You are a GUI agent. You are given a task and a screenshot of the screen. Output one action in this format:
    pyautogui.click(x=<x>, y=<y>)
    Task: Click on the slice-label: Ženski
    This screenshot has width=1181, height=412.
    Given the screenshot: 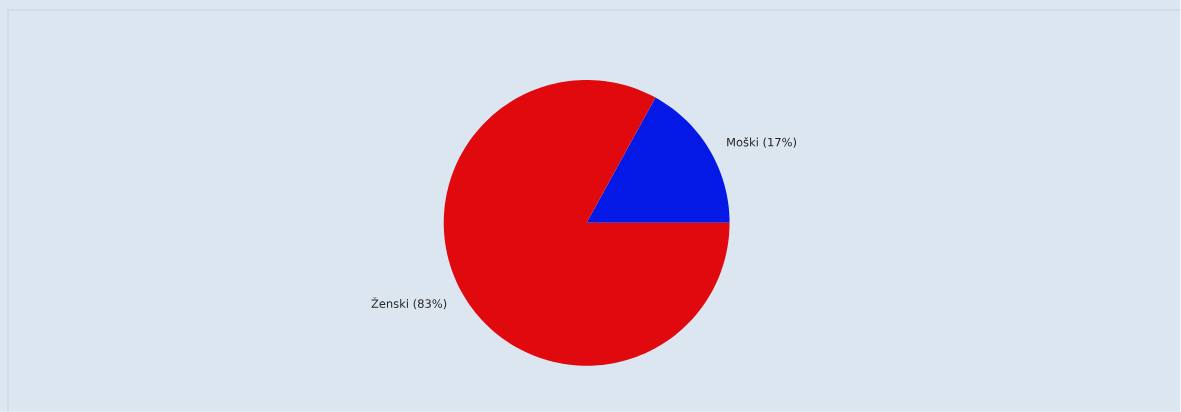 What is the action you would take?
    pyautogui.click(x=389, y=302)
    